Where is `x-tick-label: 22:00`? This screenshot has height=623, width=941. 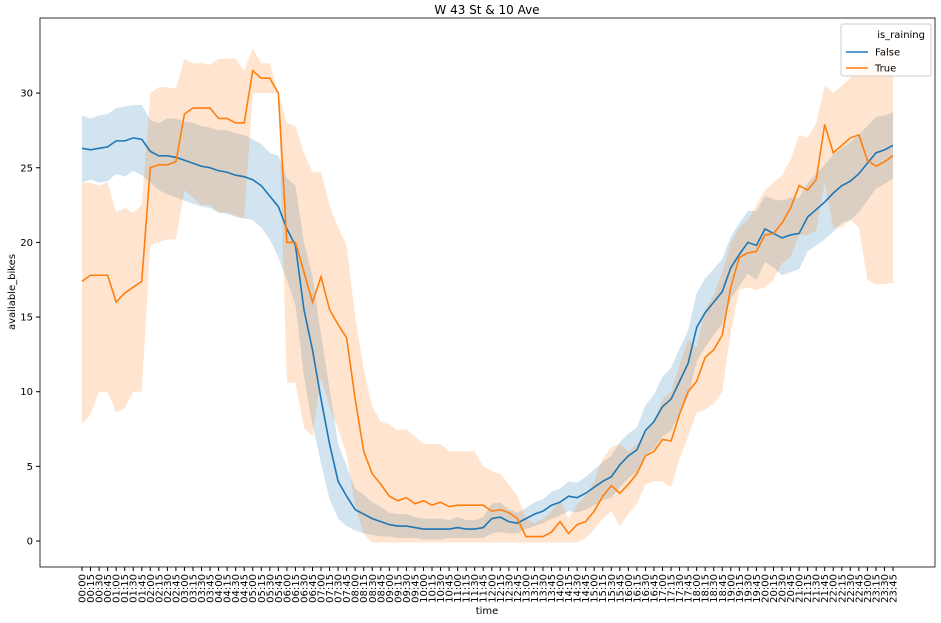 x-tick-label: 22:00 is located at coordinates (834, 588).